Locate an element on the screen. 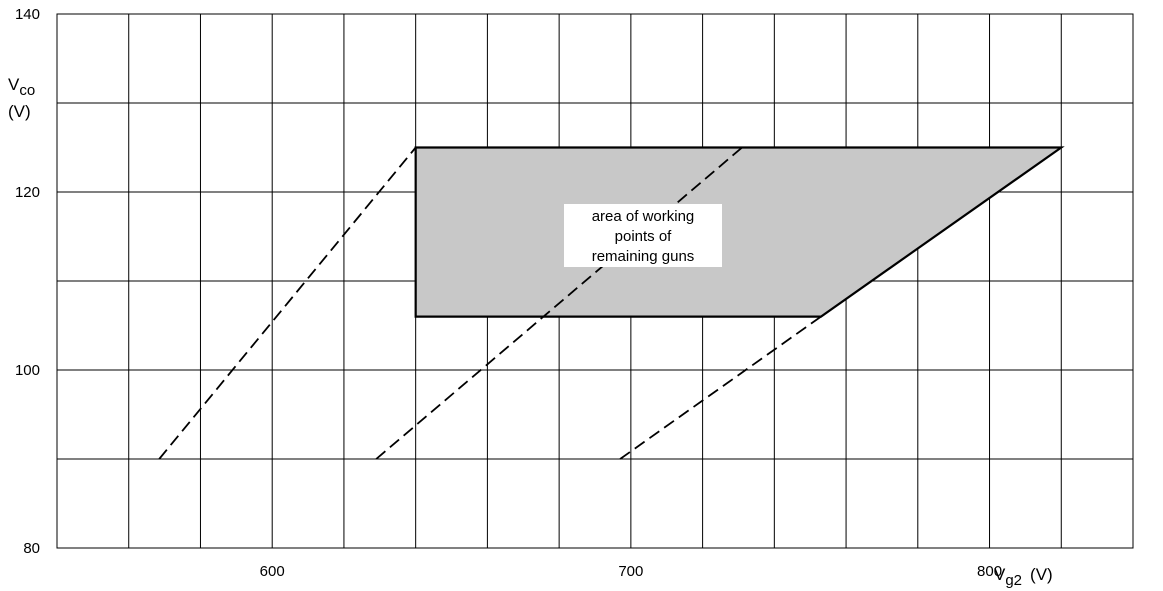 Image resolution: width=1163 pixels, height=591 pixels. area-annotation-line-2: points of is located at coordinates (644, 236).